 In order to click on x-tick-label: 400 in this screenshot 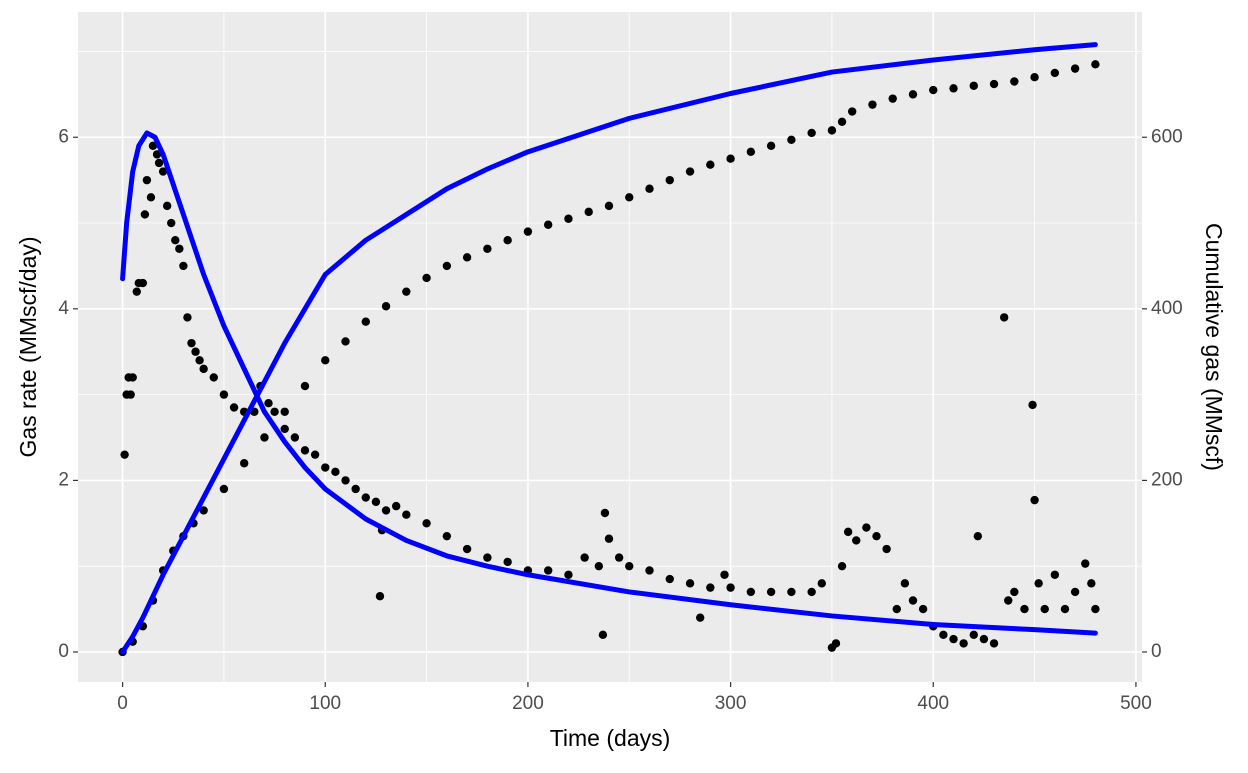, I will do `click(933, 703)`.